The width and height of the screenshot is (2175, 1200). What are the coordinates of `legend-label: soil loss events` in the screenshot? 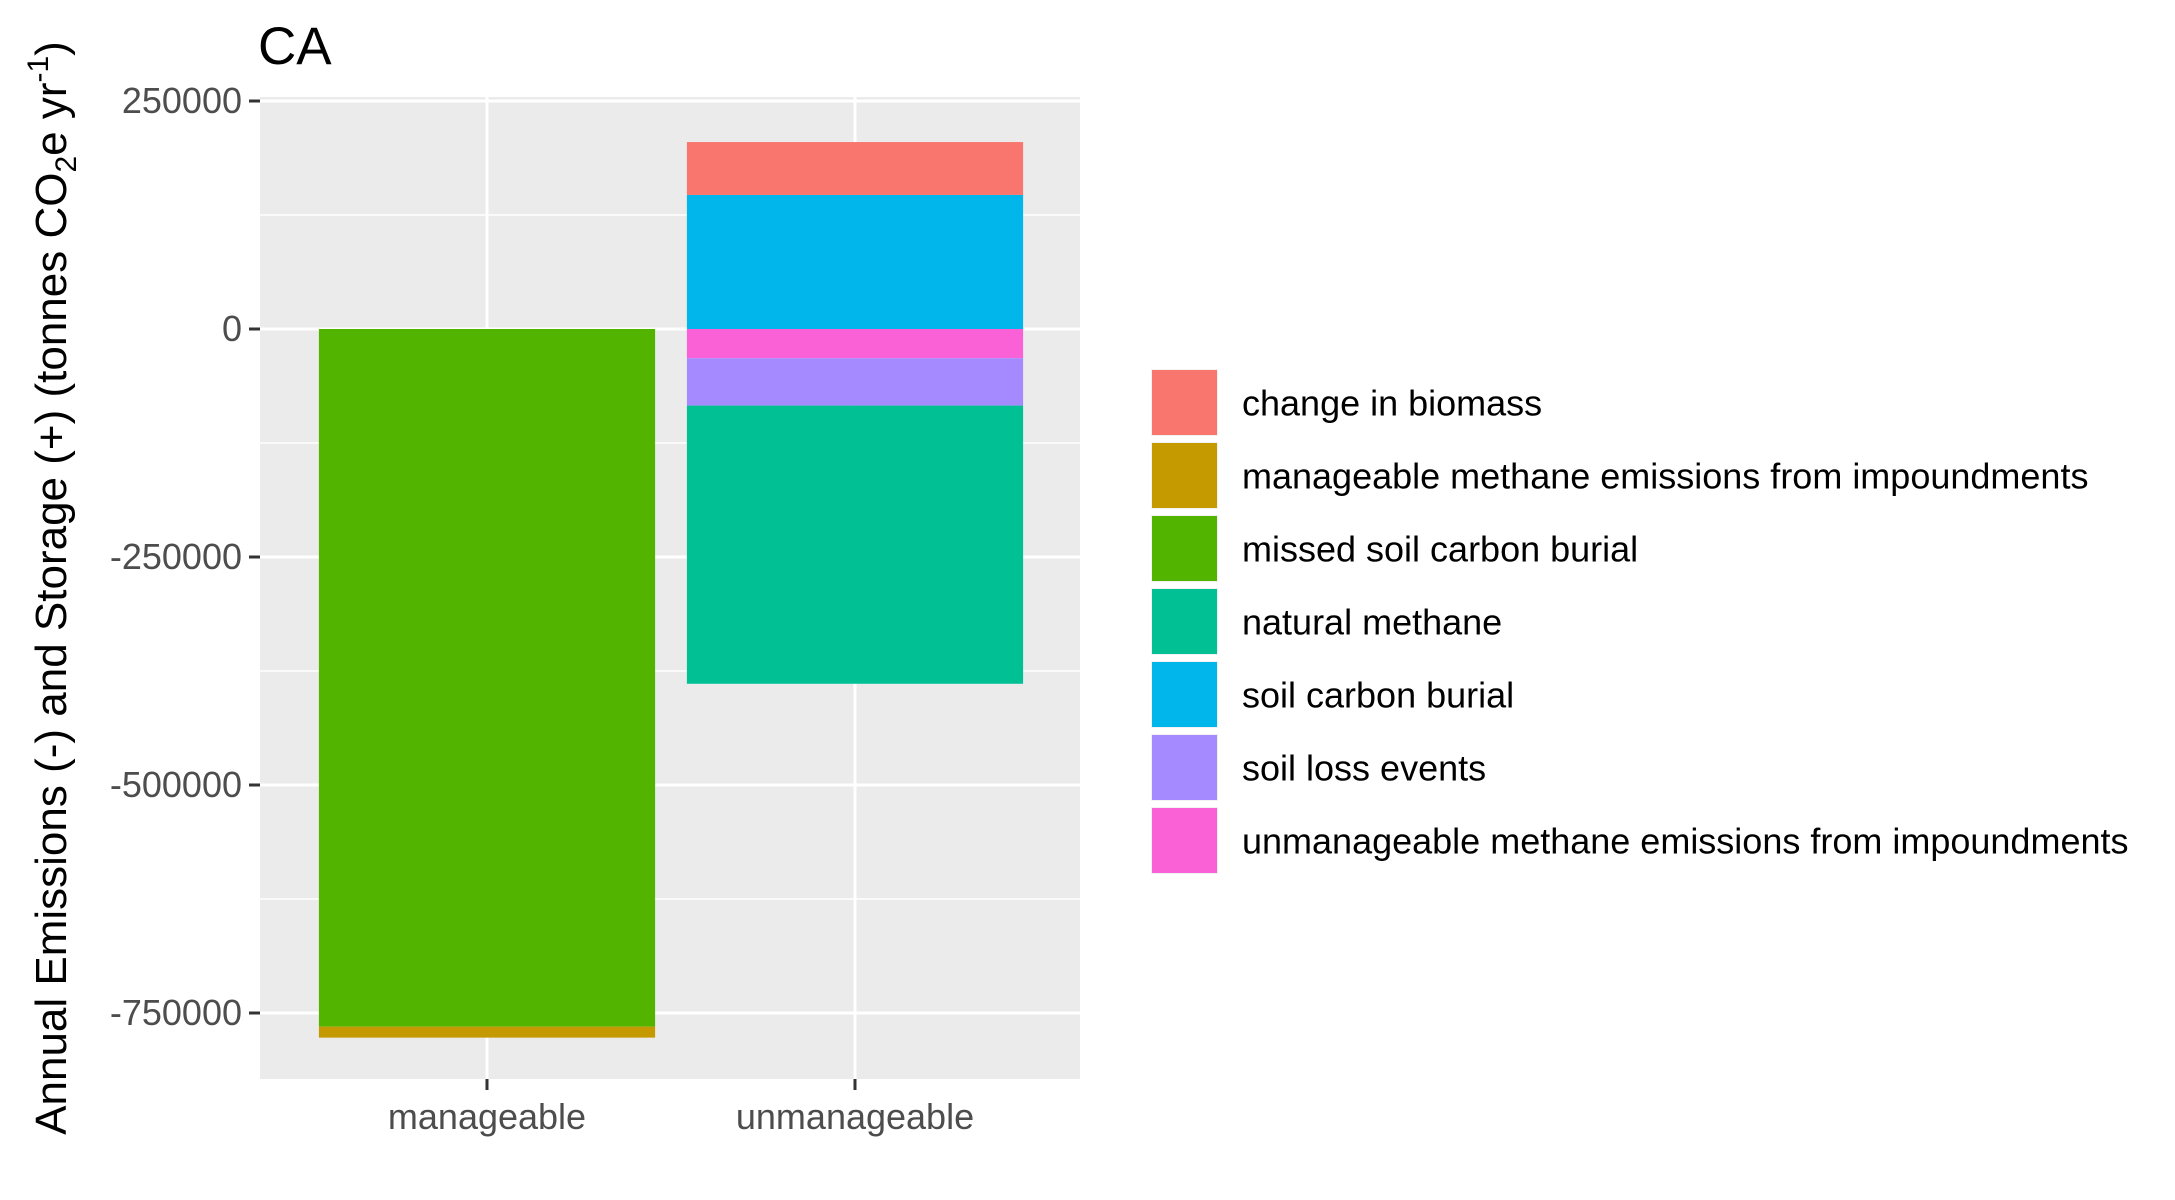 It's located at (1364, 768).